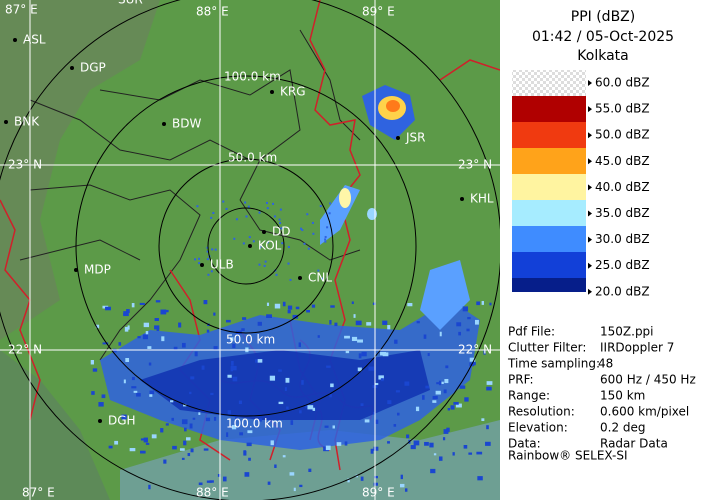 The image size is (706, 500). What do you see at coordinates (538, 428) in the screenshot?
I see `info-key: Elevation:` at bounding box center [538, 428].